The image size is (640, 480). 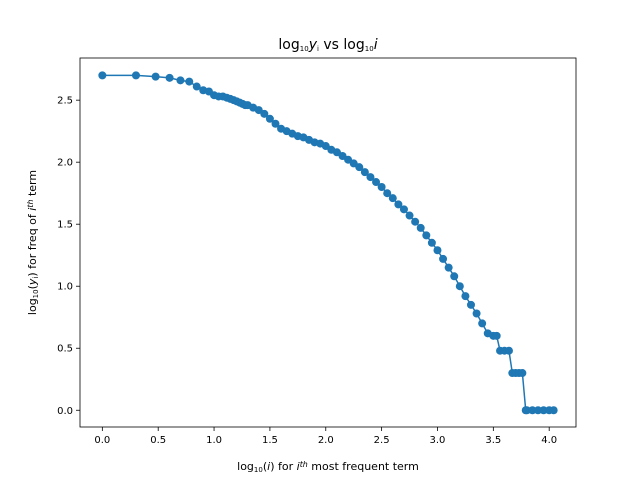 What do you see at coordinates (214, 440) in the screenshot?
I see `x-tick-label: 1.0` at bounding box center [214, 440].